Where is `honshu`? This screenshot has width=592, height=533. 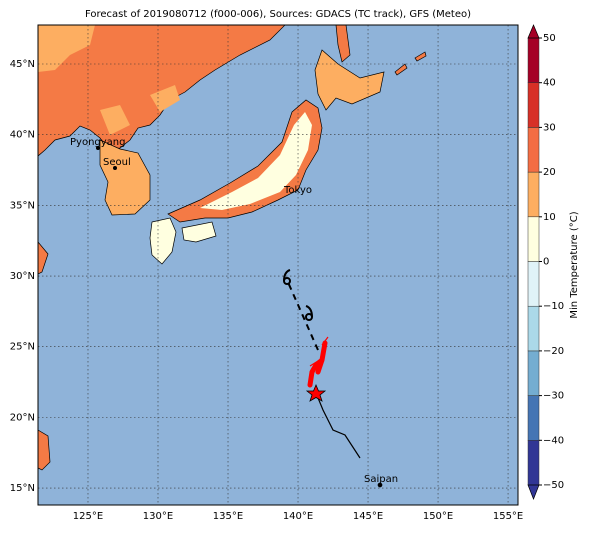
honshu is located at coordinates (245, 161).